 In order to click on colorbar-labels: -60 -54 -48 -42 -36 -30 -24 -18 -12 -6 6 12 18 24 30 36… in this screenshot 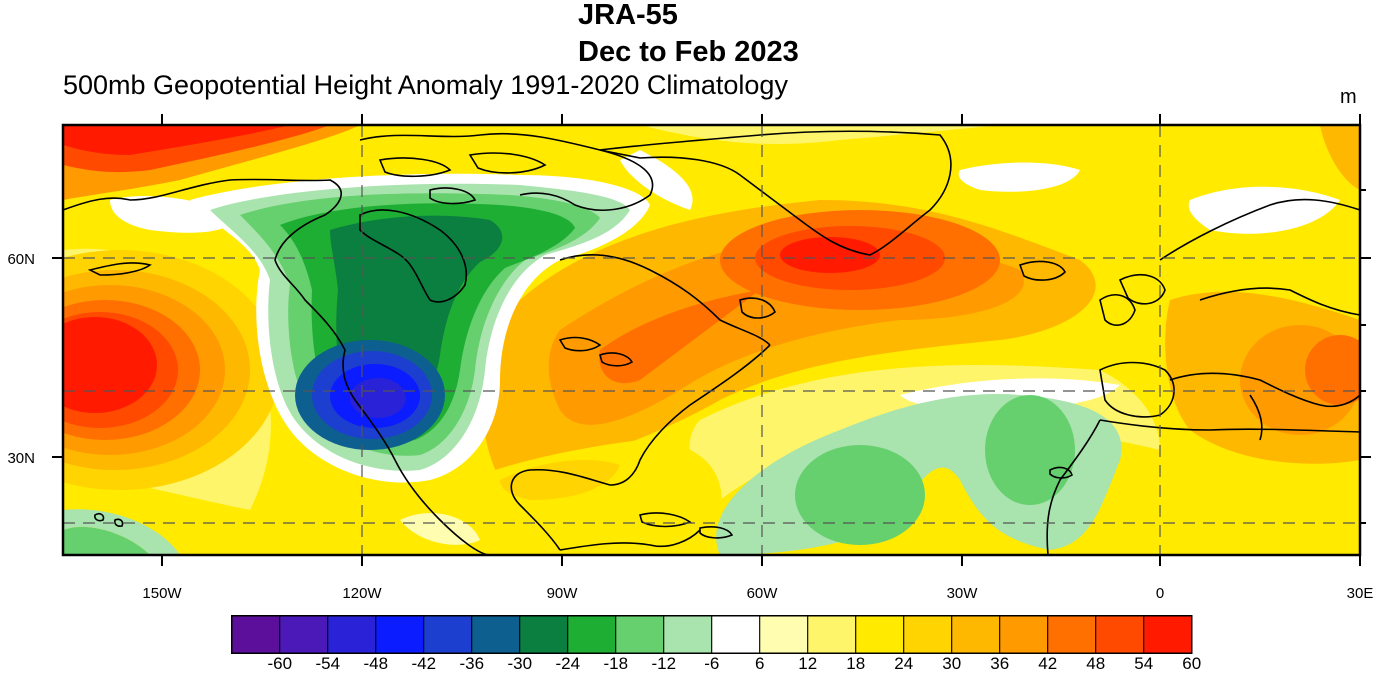, I will do `click(689, 667)`.